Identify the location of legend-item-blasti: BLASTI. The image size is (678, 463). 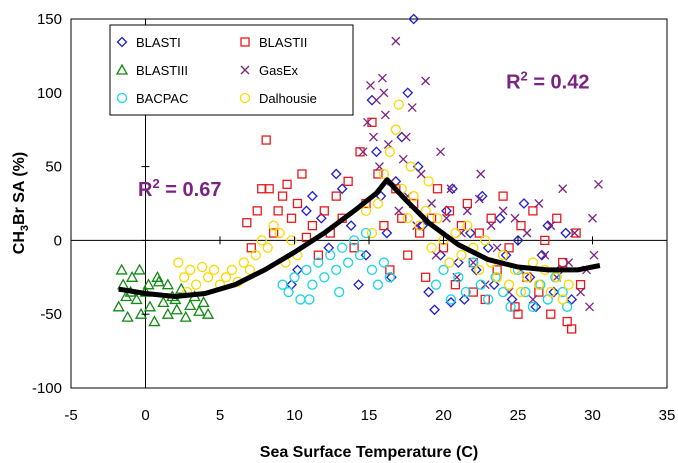
(148, 42).